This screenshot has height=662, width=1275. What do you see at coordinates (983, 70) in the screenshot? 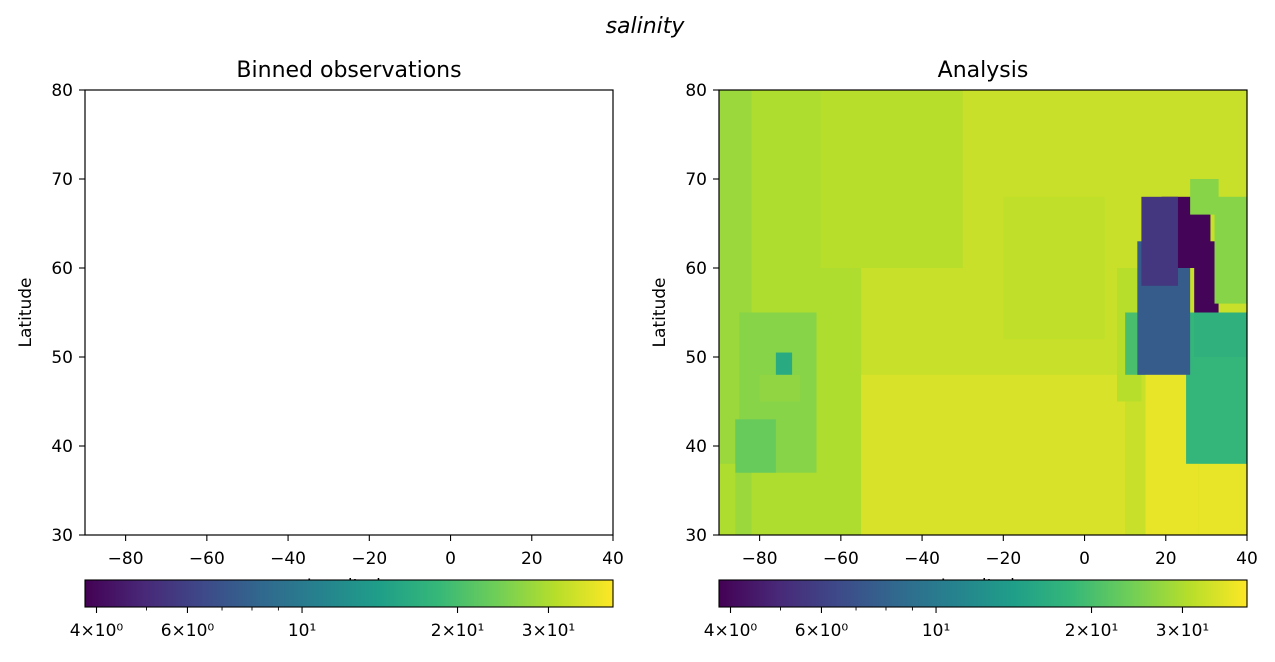
I see `panel-title: Analysis` at bounding box center [983, 70].